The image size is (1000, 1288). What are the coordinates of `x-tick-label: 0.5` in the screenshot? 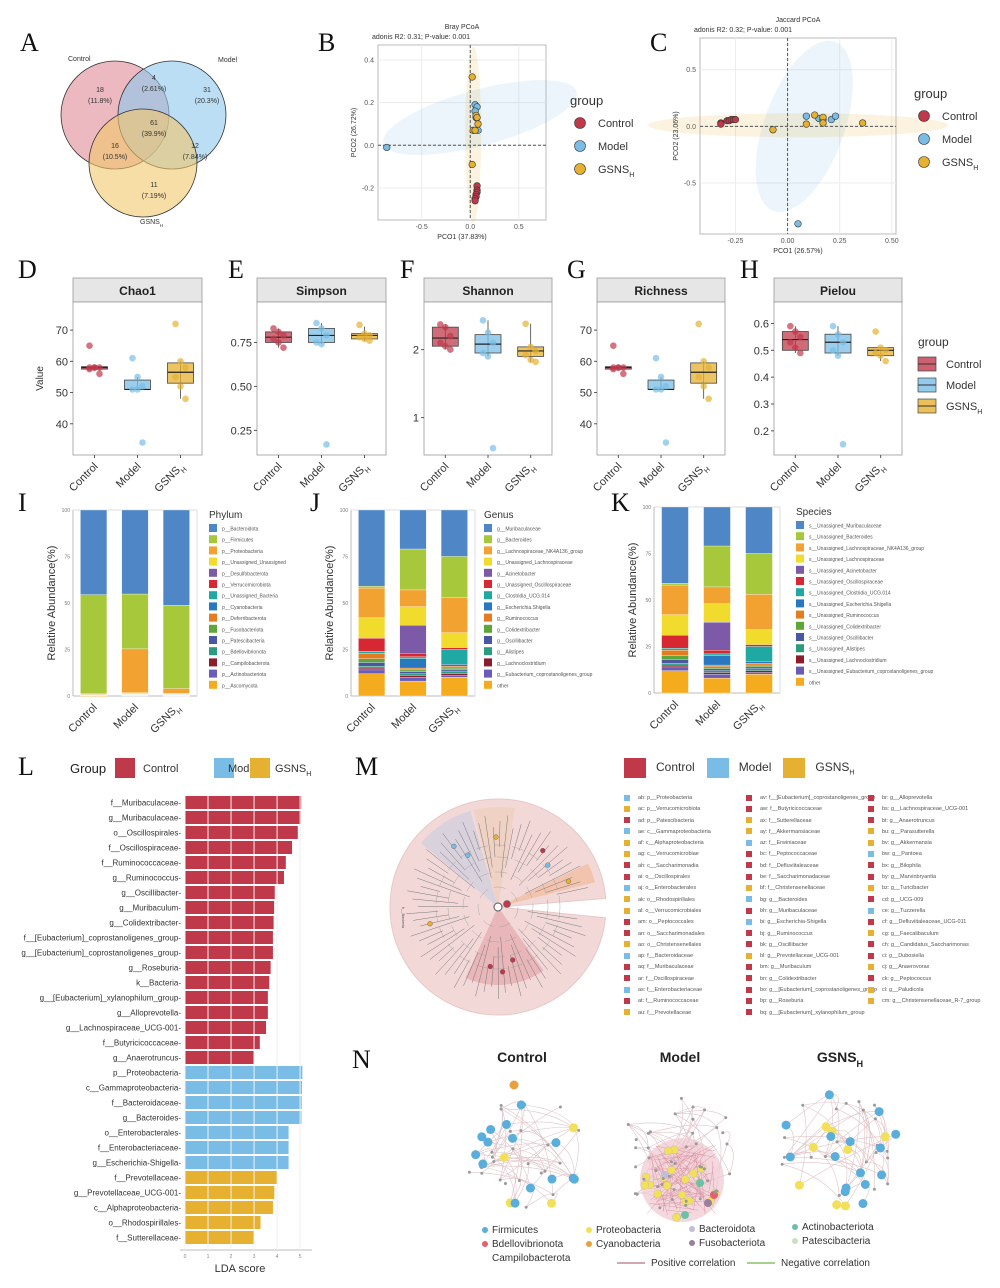 It's located at (519, 227).